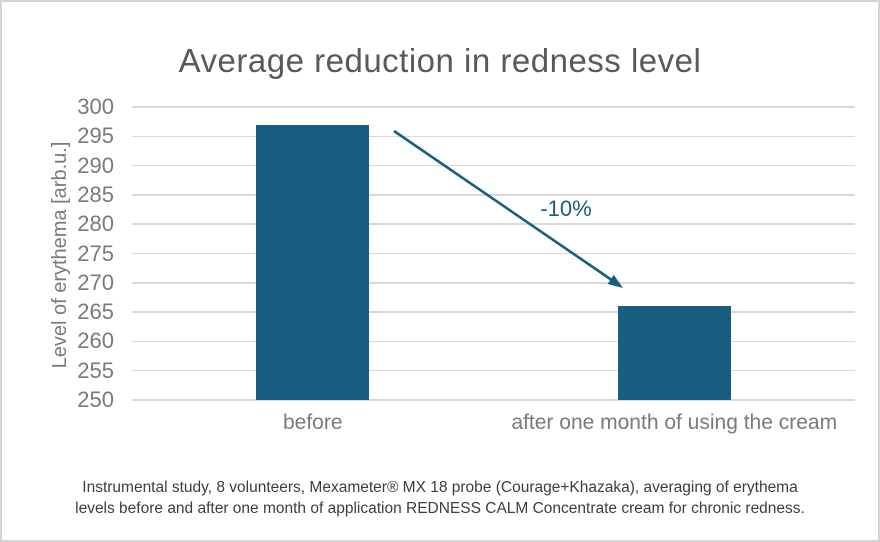  What do you see at coordinates (312, 422) in the screenshot?
I see `x-category-label: before` at bounding box center [312, 422].